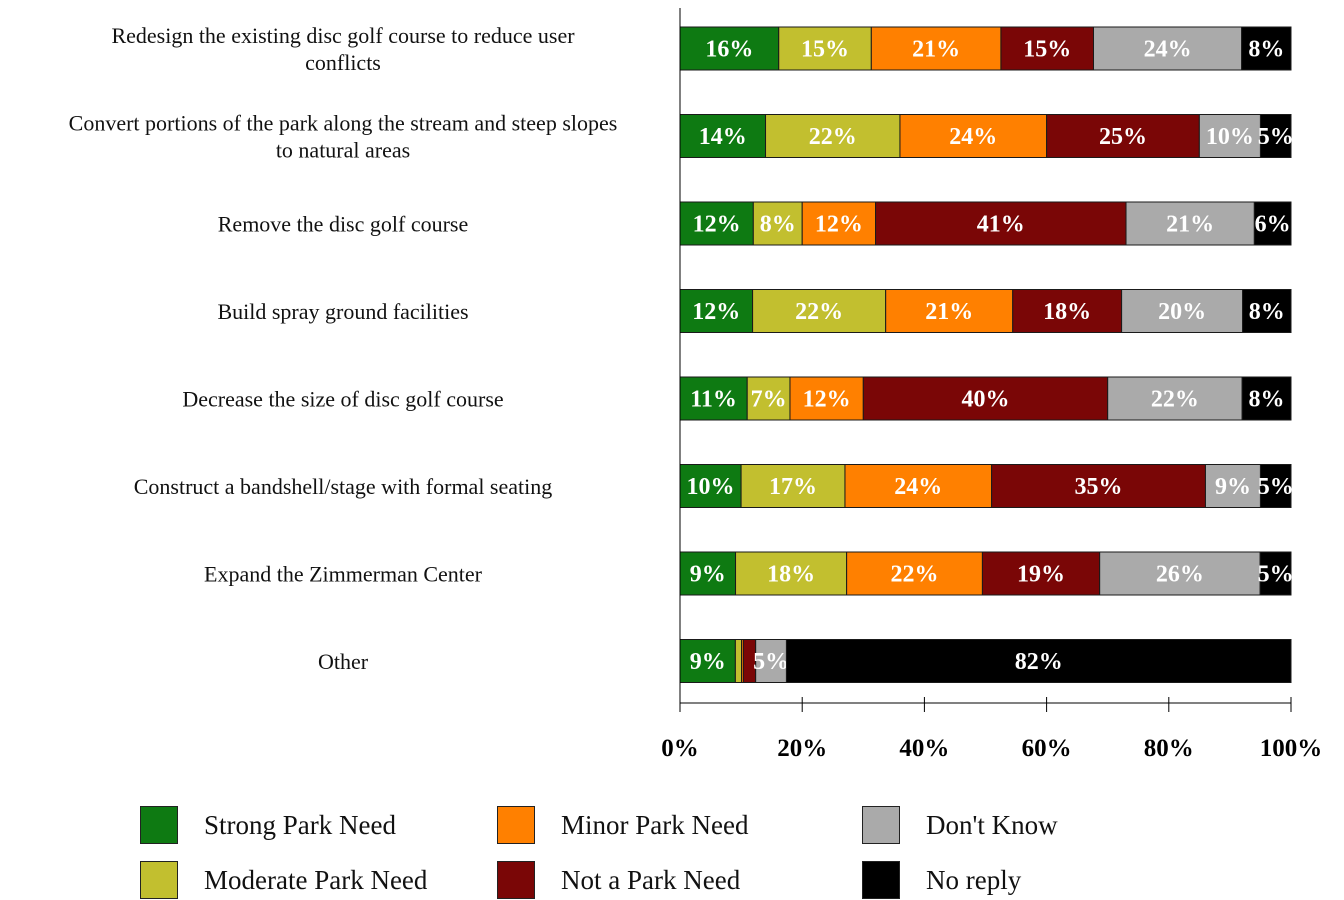 The height and width of the screenshot is (900, 1344). I want to click on legend-label: Strong Park Need, so click(300, 824).